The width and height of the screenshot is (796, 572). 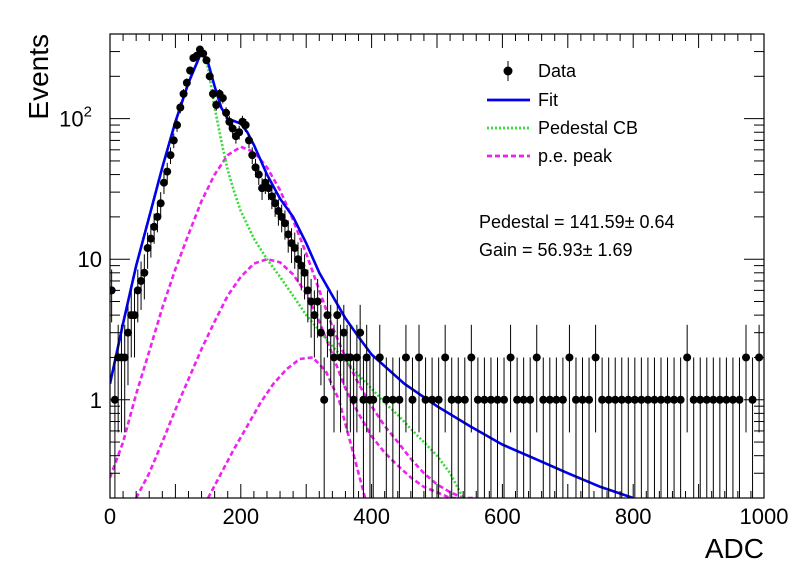 What do you see at coordinates (522, 100) in the screenshot?
I see `legend-entry-fit: Fit` at bounding box center [522, 100].